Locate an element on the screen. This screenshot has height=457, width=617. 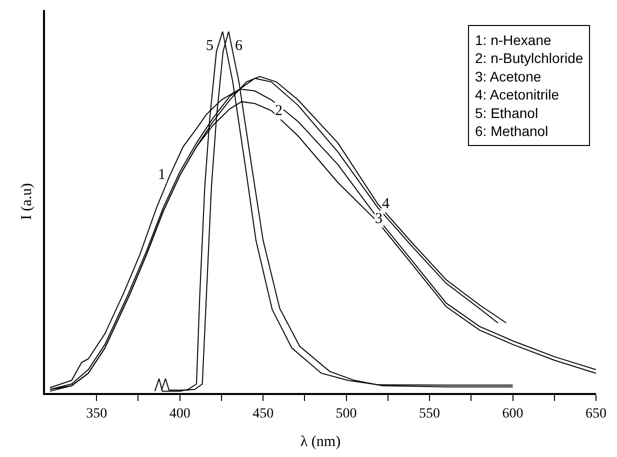
annotation: 3: Acetone is located at coordinates (508, 76).